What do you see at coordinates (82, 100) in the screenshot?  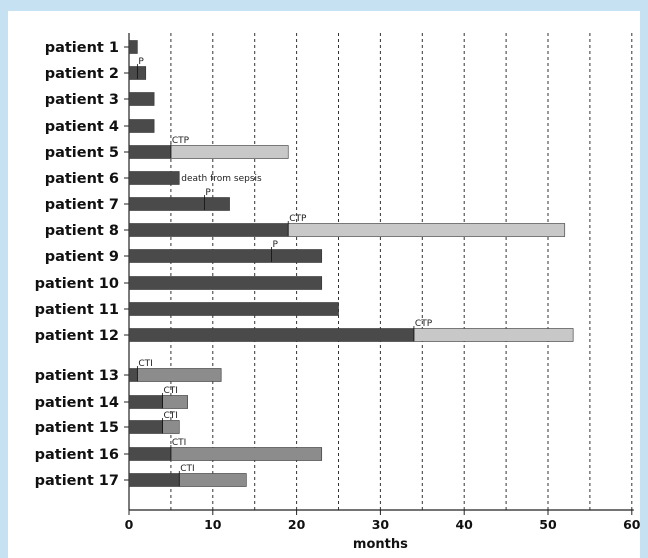 I see `category-label: patient 3` at bounding box center [82, 100].